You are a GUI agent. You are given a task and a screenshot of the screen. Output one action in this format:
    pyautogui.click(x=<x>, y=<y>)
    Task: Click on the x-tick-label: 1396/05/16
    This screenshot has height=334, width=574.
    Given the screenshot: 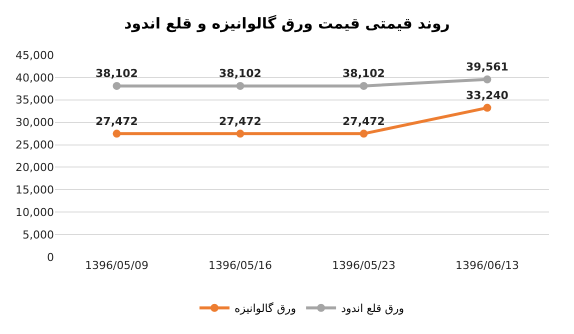 What is the action you would take?
    pyautogui.click(x=240, y=265)
    